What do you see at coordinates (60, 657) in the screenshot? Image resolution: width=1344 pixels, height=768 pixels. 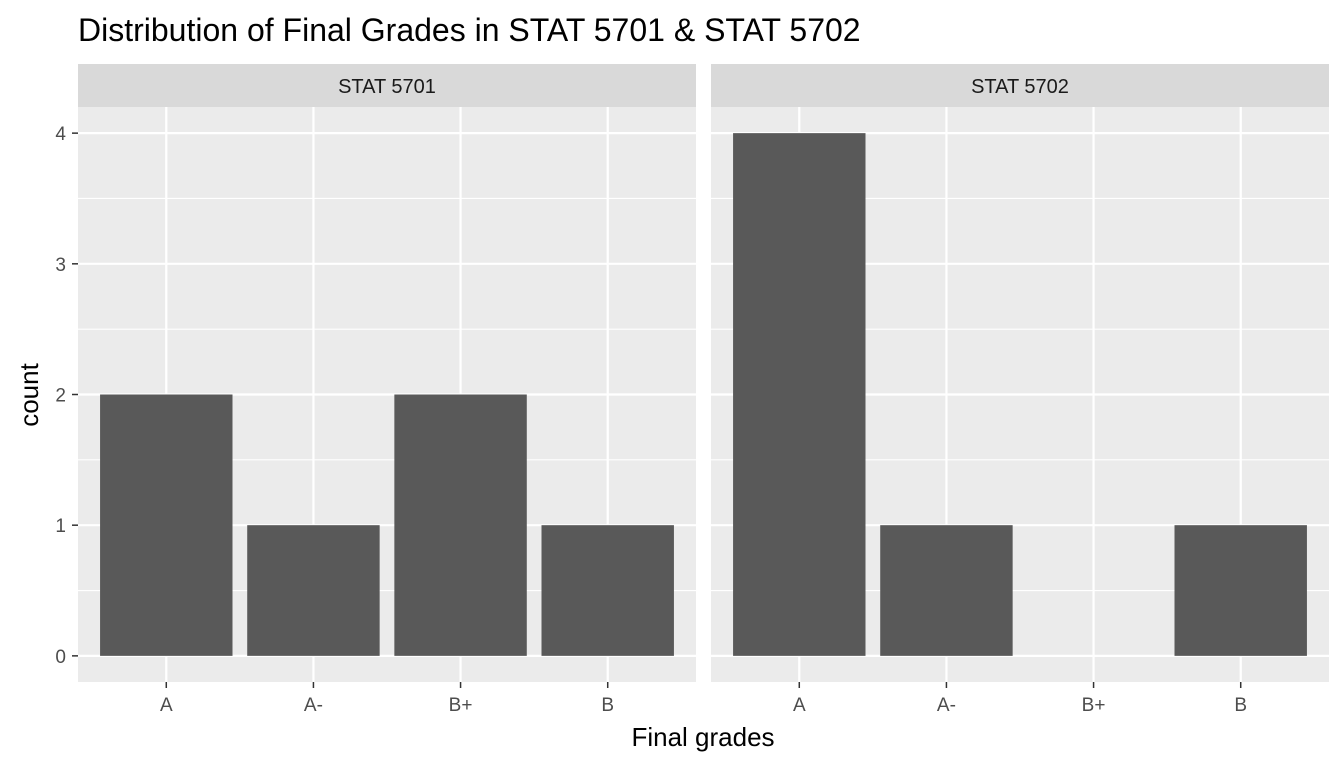 I see `y-tick-label: 0` at bounding box center [60, 657].